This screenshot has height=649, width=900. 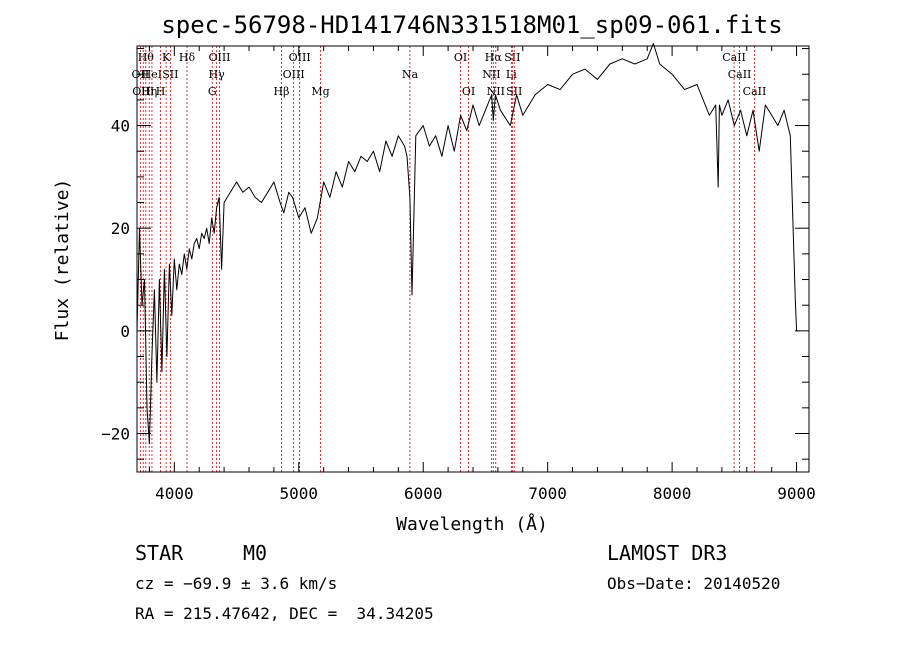 What do you see at coordinates (320, 91) in the screenshot?
I see `marker-label-15: Mg` at bounding box center [320, 91].